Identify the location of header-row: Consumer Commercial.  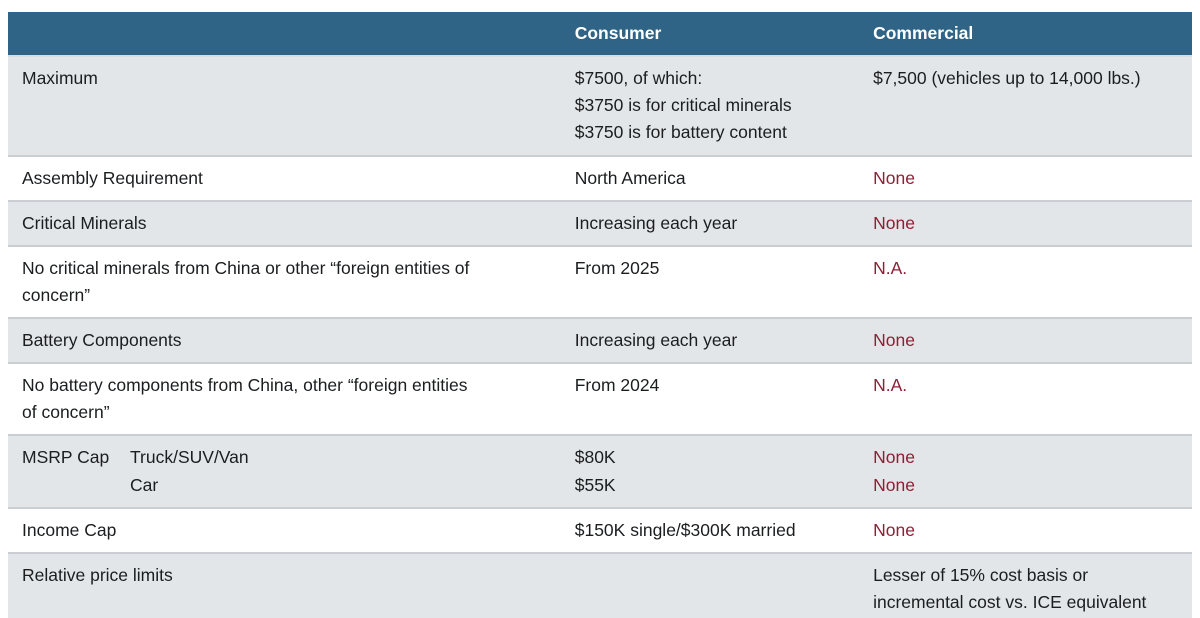
(600, 35).